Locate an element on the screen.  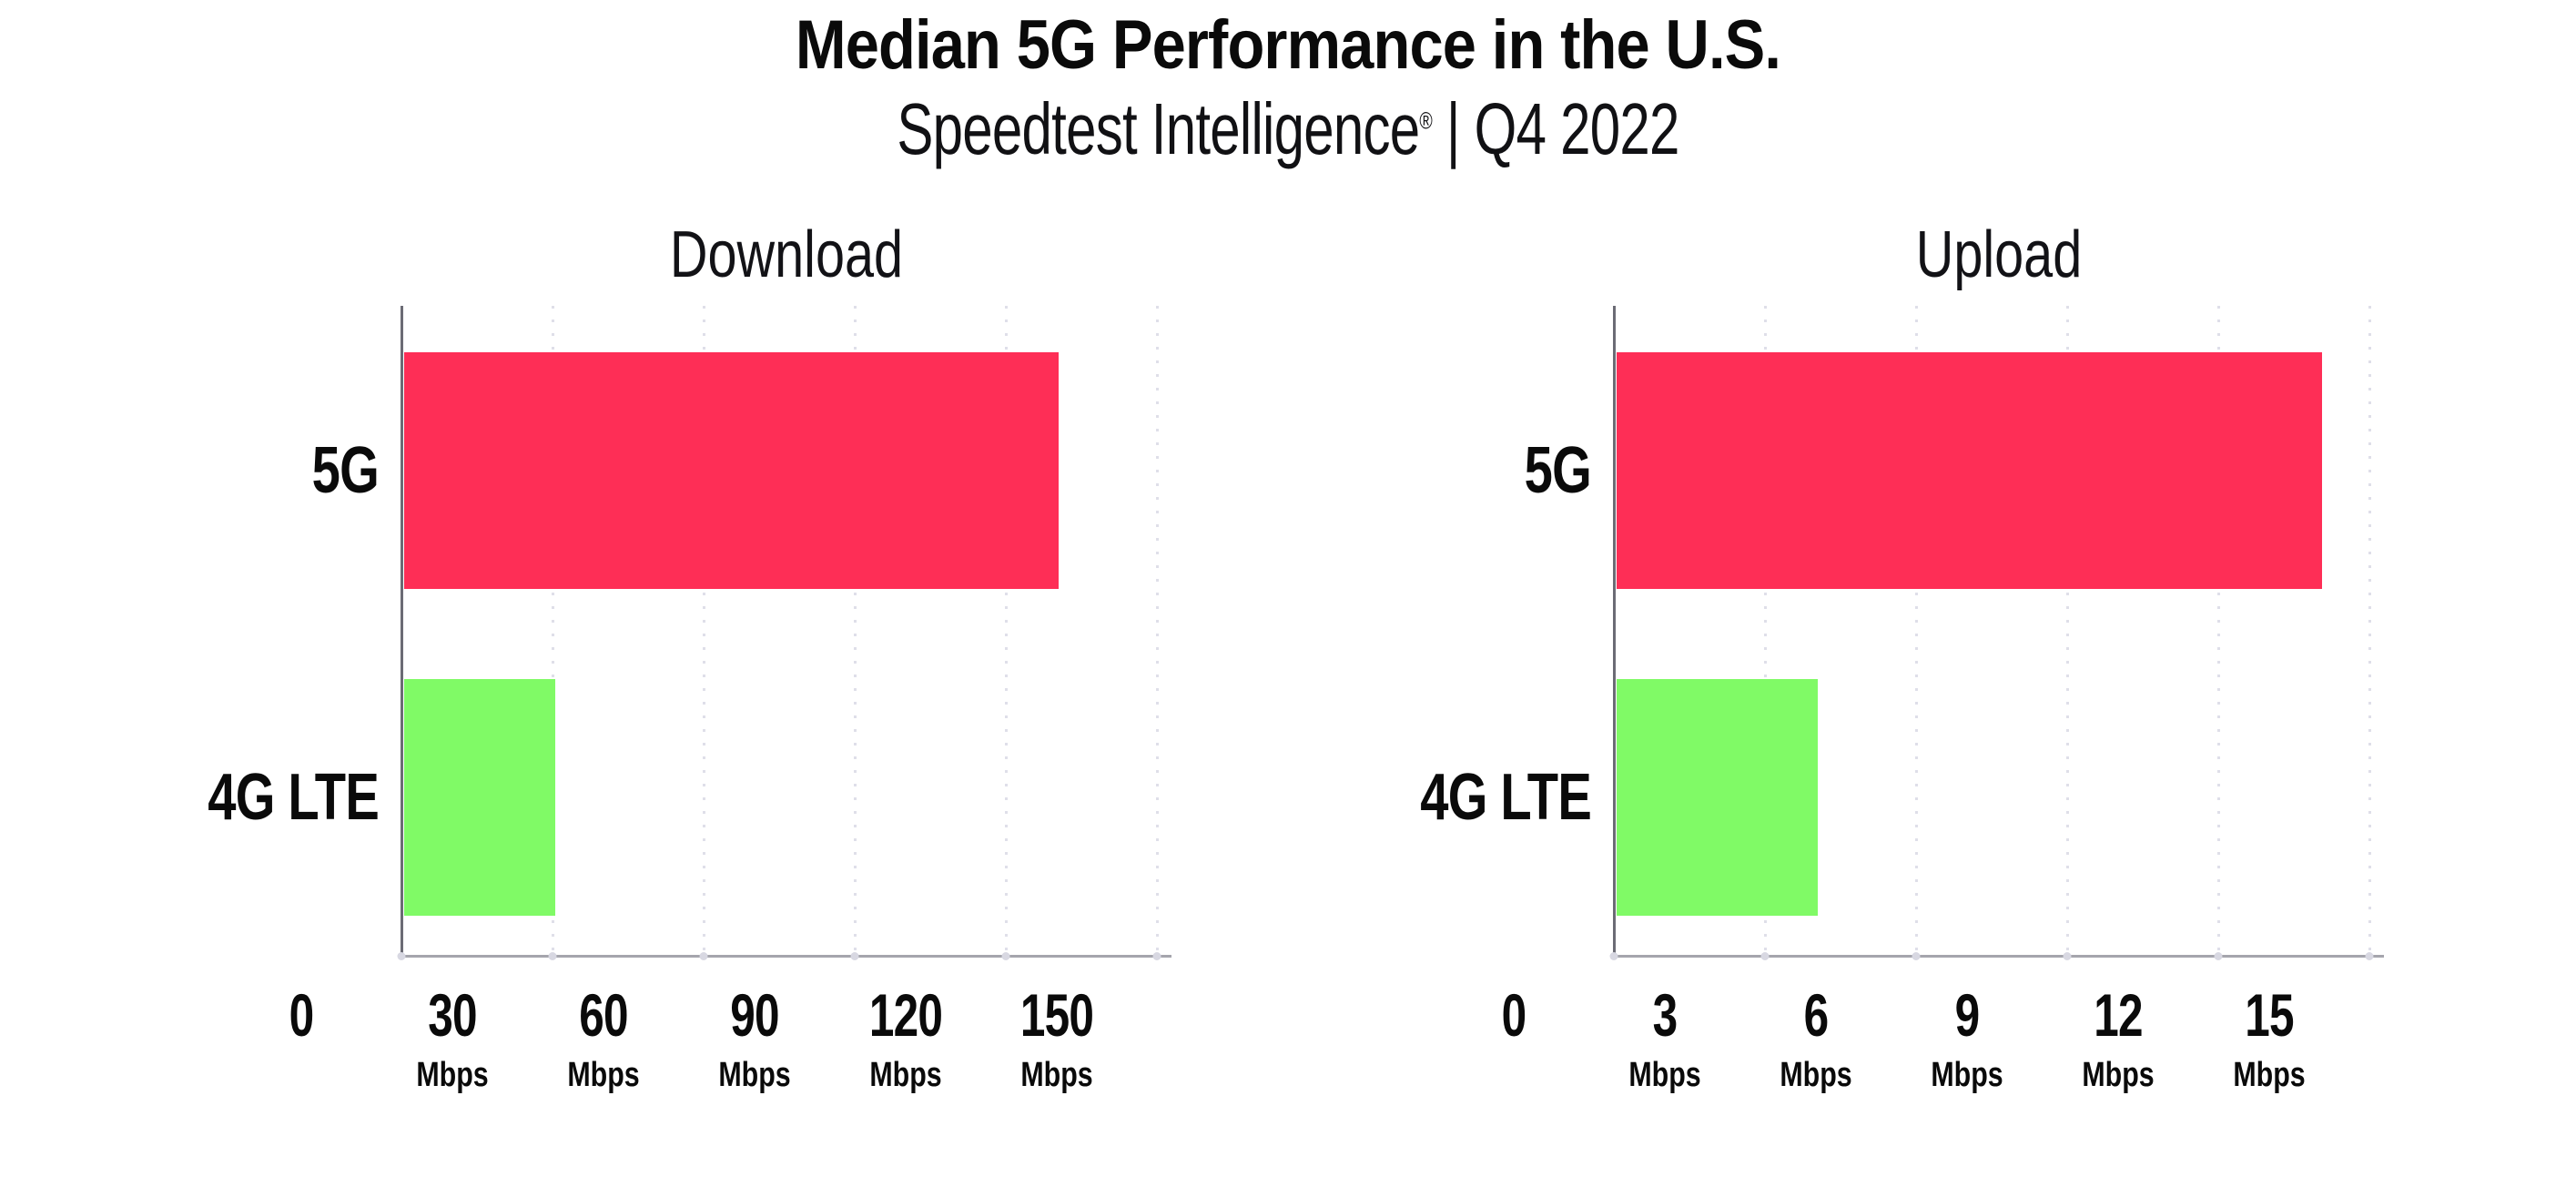
x-tick: 60 Mbps is located at coordinates (603, 1038).